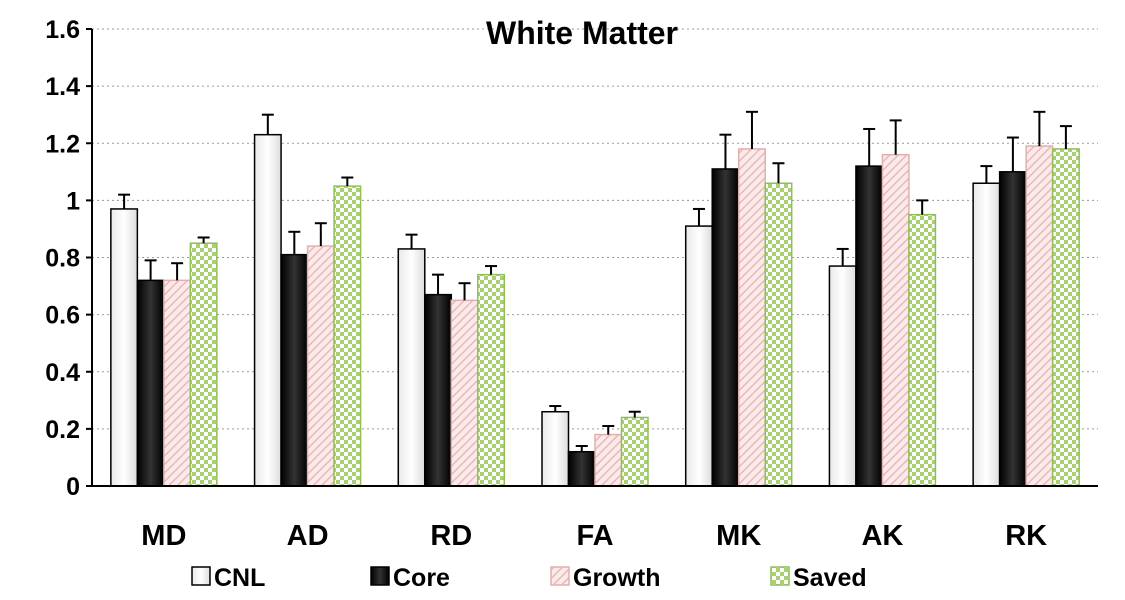  I want to click on x-category-label: AK, so click(882, 536).